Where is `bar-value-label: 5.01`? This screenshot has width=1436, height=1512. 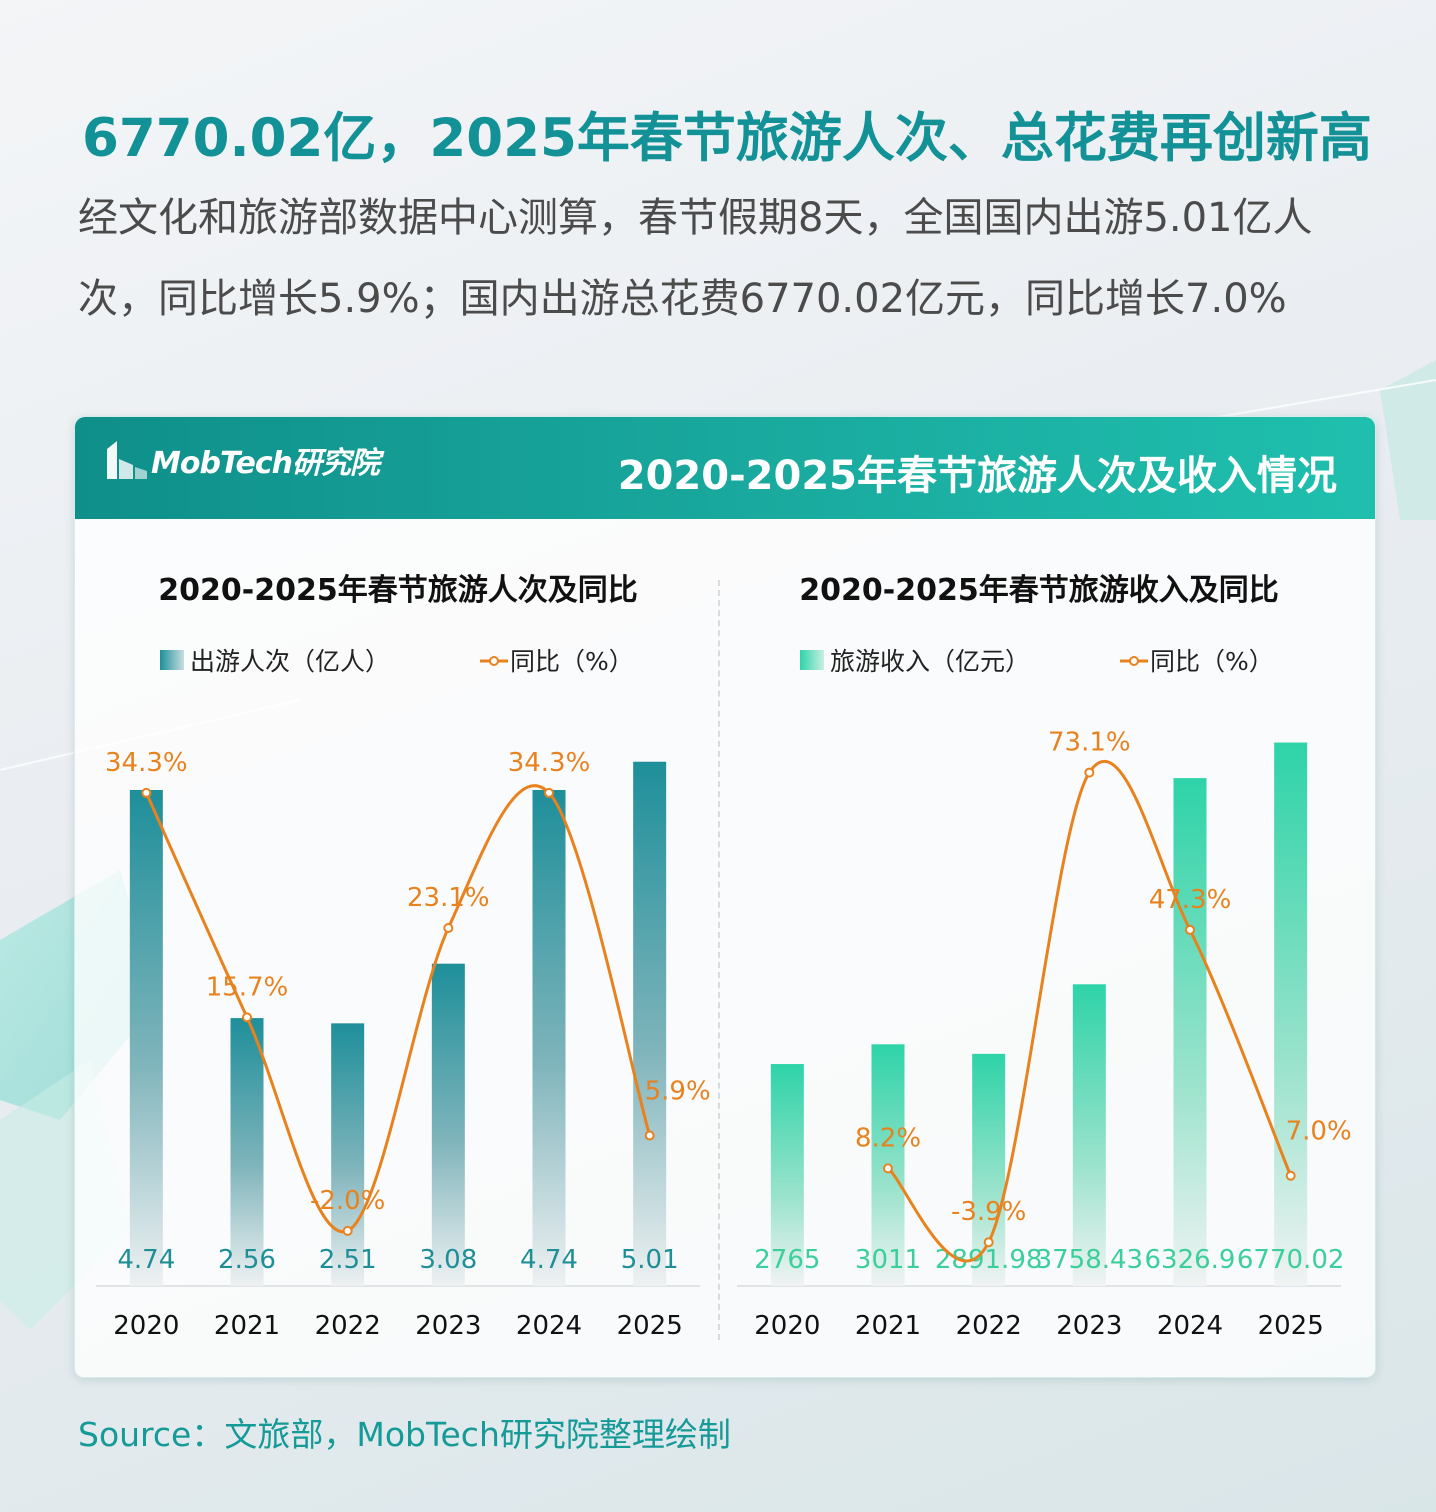 bar-value-label: 5.01 is located at coordinates (650, 1260).